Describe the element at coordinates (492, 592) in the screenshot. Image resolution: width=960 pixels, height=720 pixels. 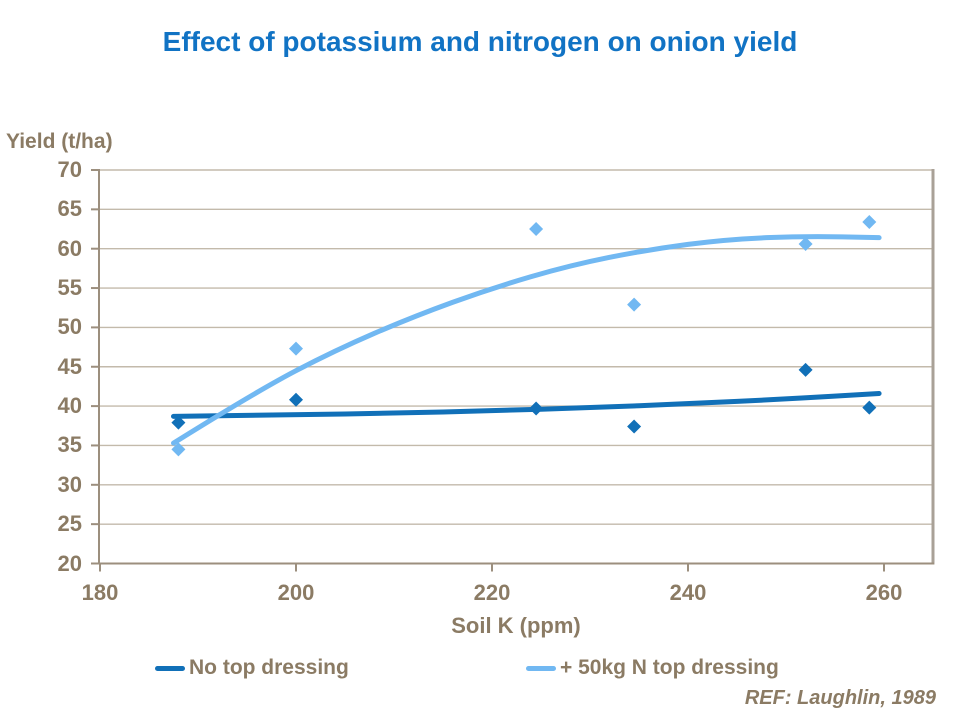
I see `x-tick-label: 220` at that location.